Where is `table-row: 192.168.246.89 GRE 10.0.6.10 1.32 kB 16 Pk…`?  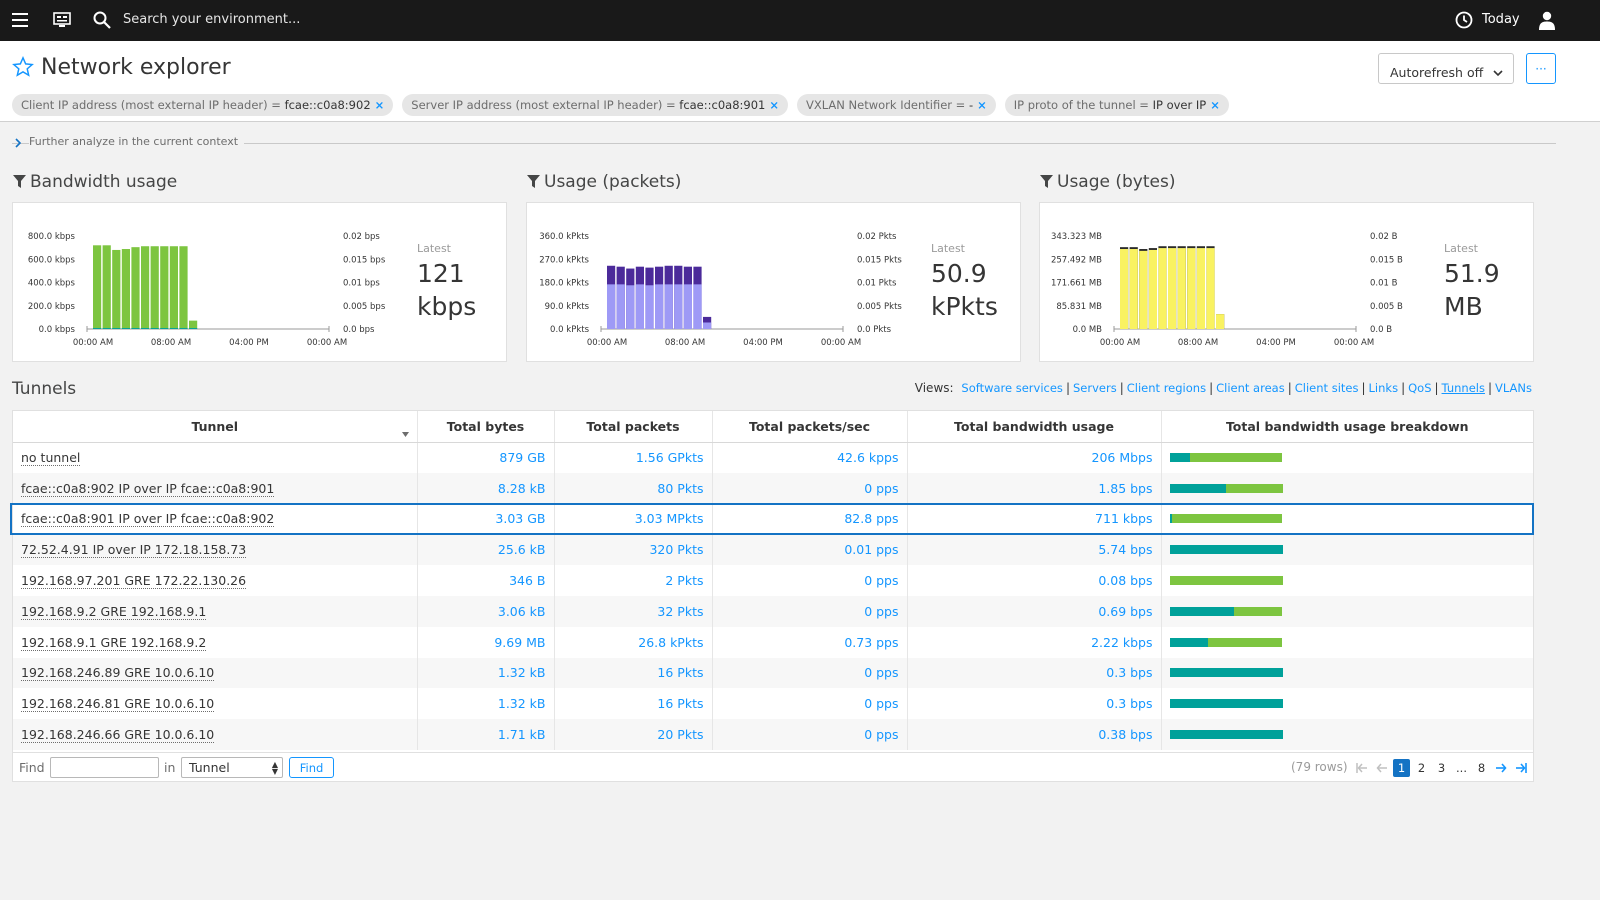 table-row: 192.168.246.89 GRE 10.0.6.10 1.32 kB 16 Pk… is located at coordinates (773, 673).